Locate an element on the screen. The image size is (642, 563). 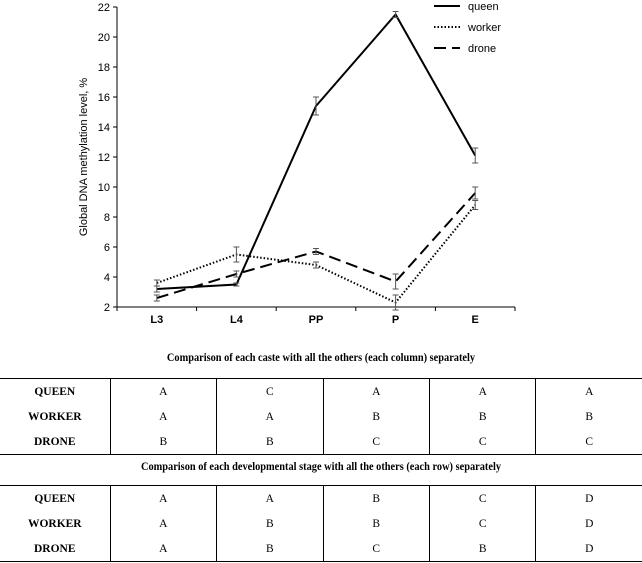
y-tick-label: 22 is located at coordinates (104, 8).